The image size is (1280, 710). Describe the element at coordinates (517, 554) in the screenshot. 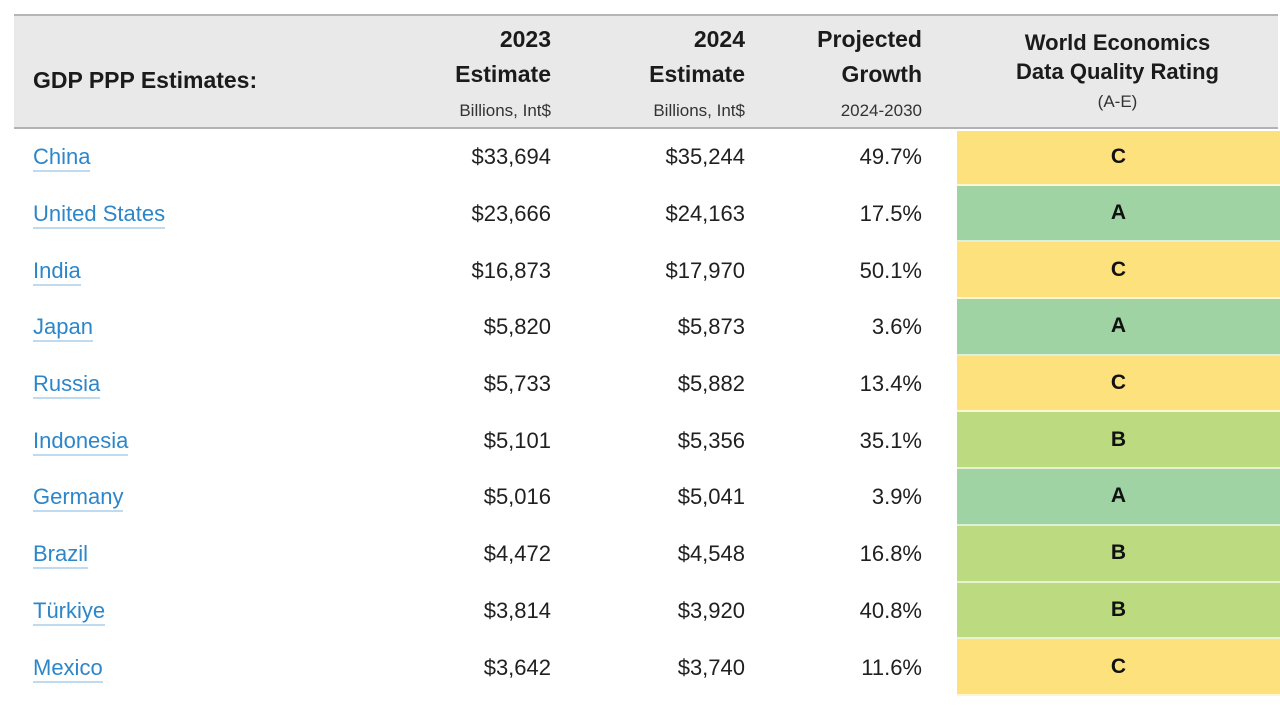

I see `estimate-2023-value: $4,472` at that location.